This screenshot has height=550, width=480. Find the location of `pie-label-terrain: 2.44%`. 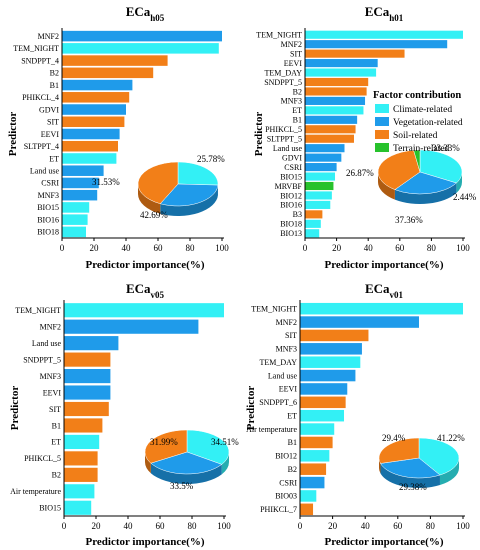

pie-label-terrain: 2.44% is located at coordinates (465, 197).